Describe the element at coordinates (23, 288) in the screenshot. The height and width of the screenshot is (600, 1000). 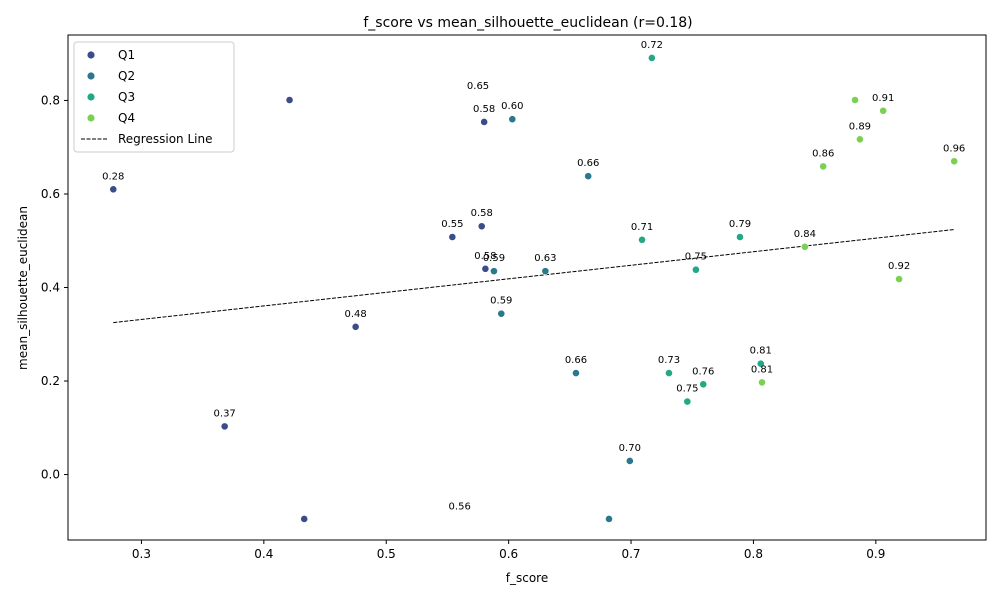
I see `y-axis-title: mean_silhouette_euclidean` at that location.